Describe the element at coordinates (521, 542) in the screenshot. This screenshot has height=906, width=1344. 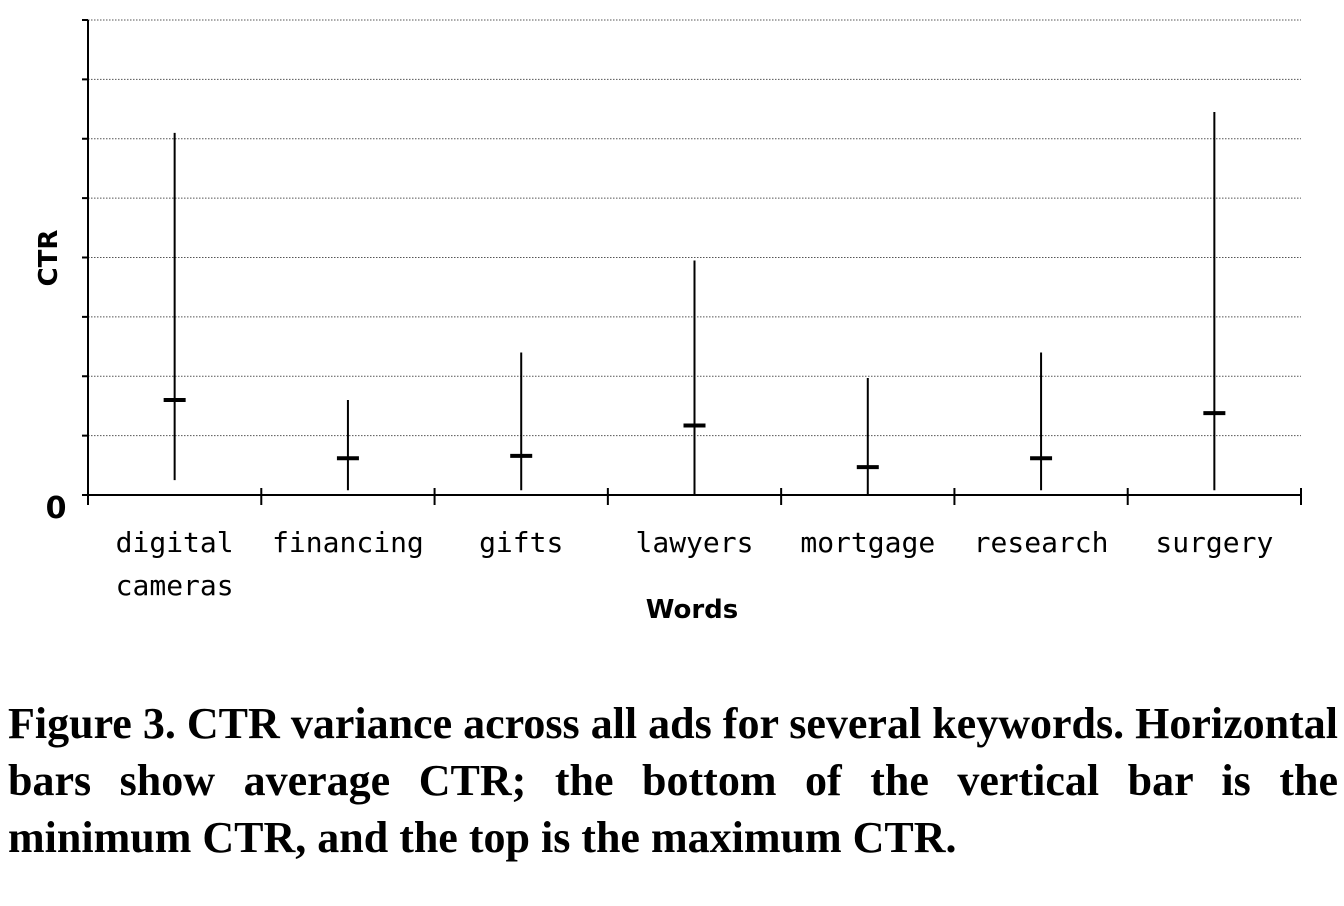
I see `x-tick-label: gifts` at that location.